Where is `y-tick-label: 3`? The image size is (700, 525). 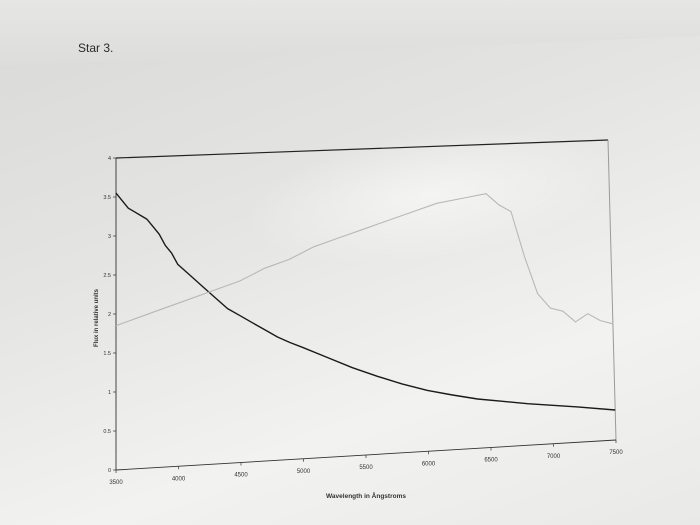 y-tick-label: 3 is located at coordinates (109, 237).